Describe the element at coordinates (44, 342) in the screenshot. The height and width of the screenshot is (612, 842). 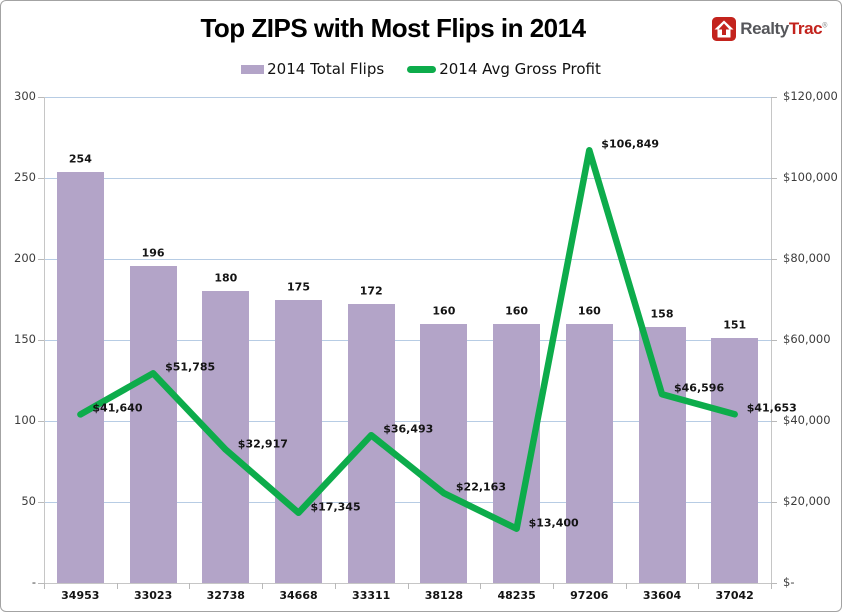
I see `left-axis-line` at that location.